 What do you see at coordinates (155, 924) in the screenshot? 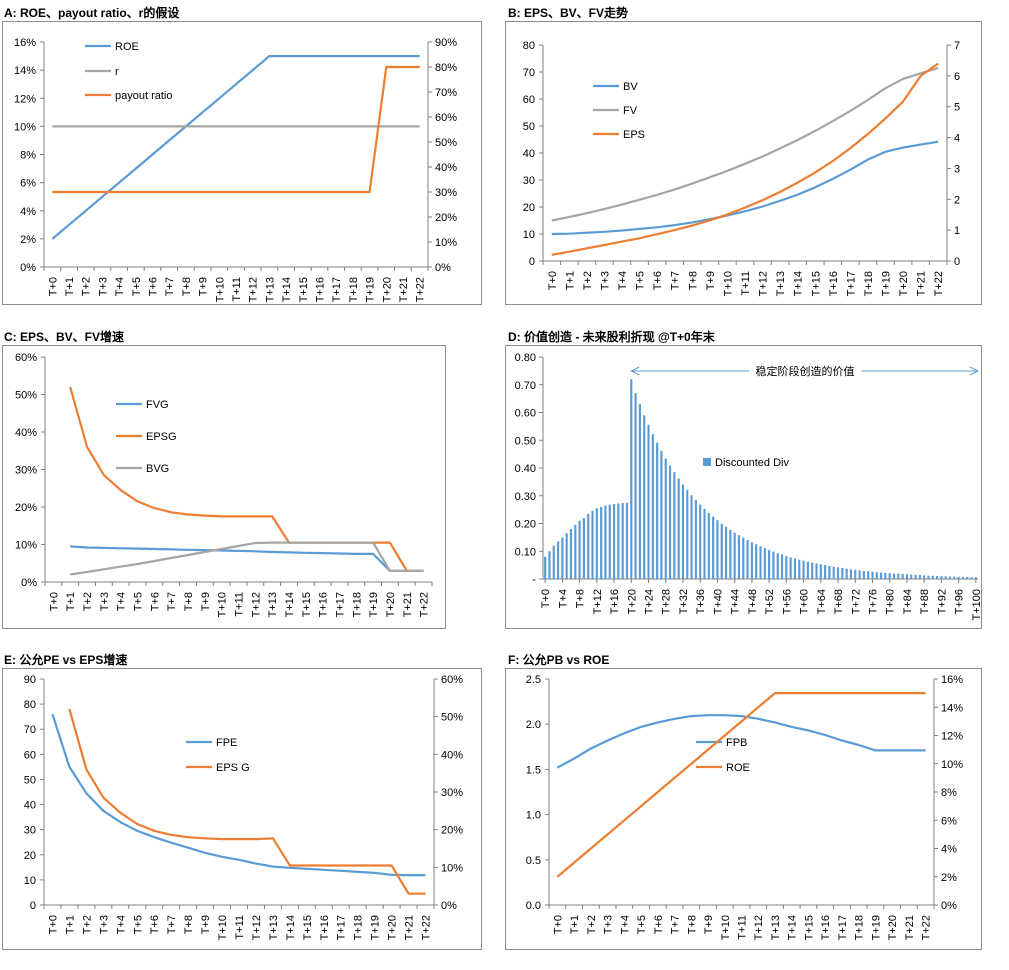
I see `chart-e-x-tick-label: T+6` at bounding box center [155, 924].